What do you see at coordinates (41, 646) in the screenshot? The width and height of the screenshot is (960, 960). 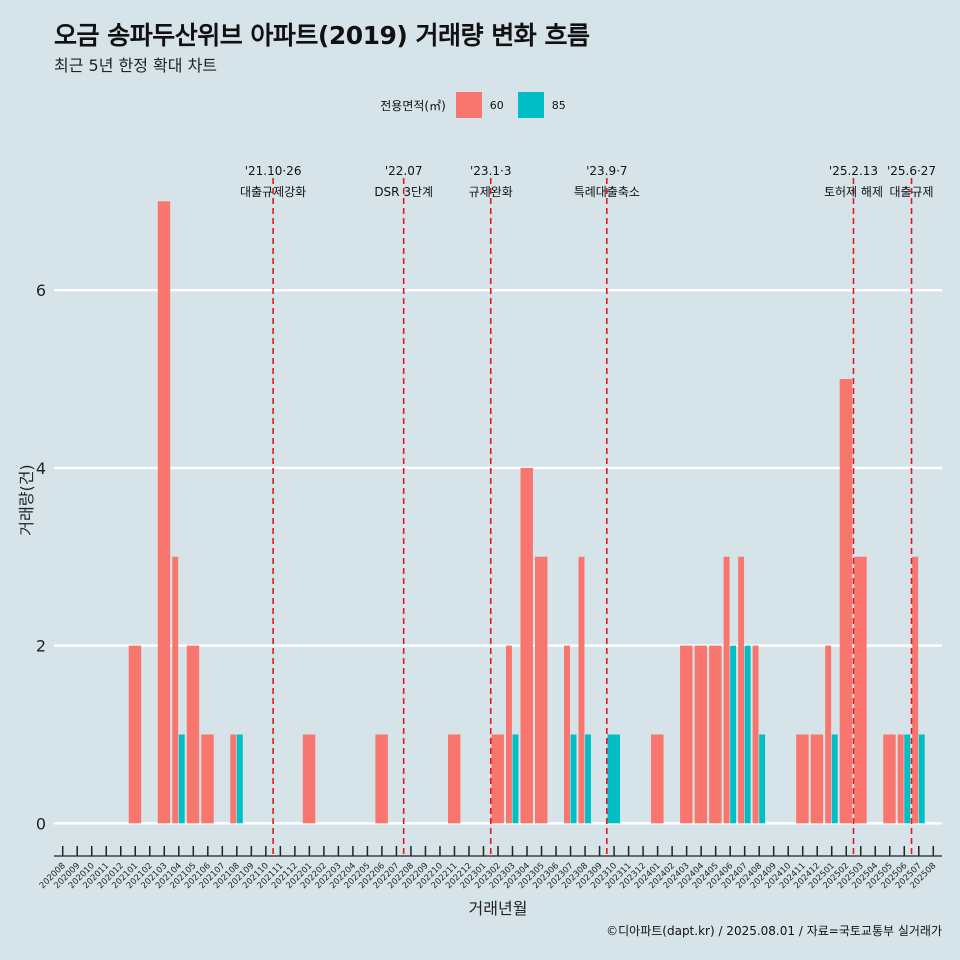 I see `y-tick-label: 2` at bounding box center [41, 646].